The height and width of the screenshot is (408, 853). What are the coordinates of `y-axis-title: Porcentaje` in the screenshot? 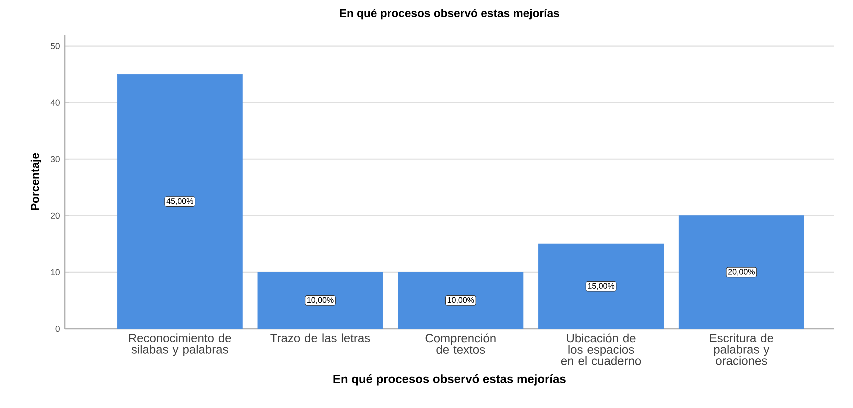 It's located at (36, 181).